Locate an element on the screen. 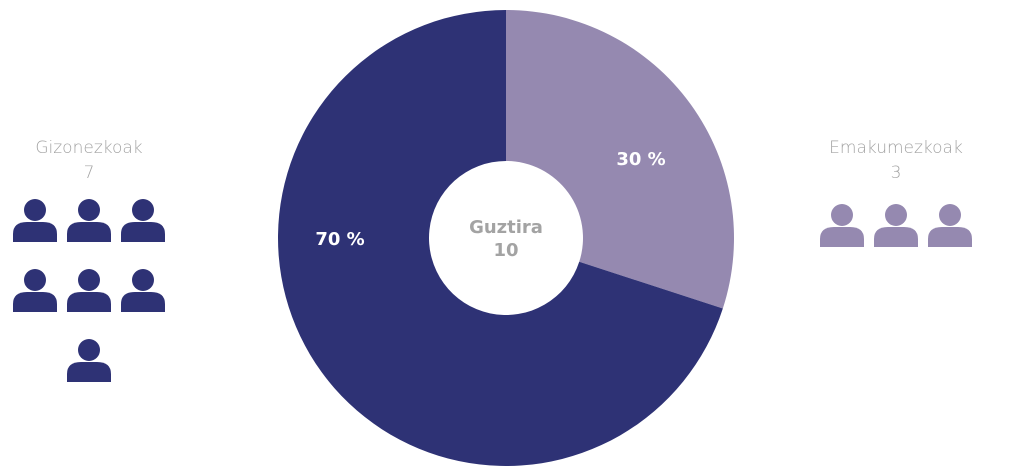 The height and width of the screenshot is (466, 1013). center-total: 10 is located at coordinates (505, 250).